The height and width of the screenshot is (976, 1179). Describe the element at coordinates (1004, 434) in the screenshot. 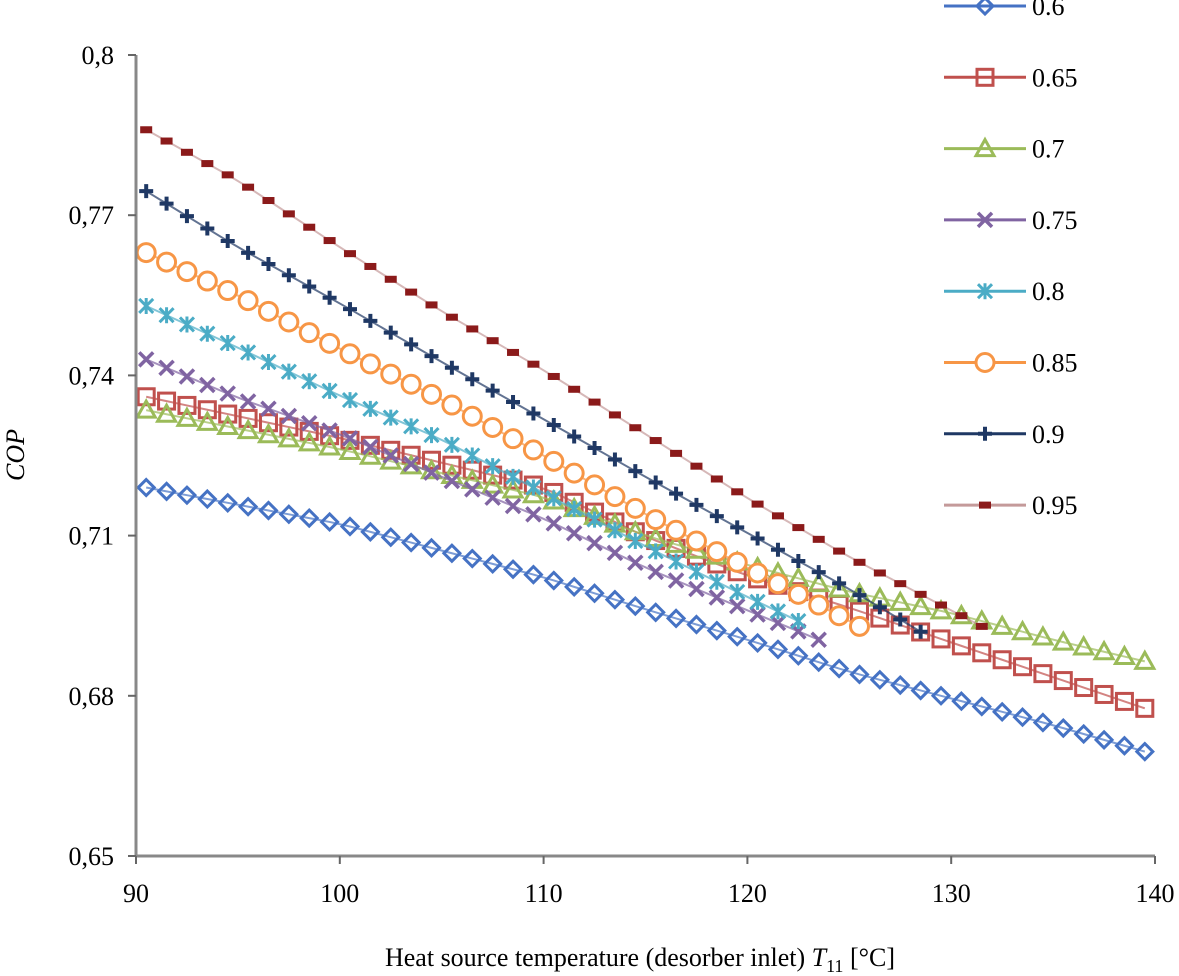

I see `legend-item-0.9: 0.9` at that location.